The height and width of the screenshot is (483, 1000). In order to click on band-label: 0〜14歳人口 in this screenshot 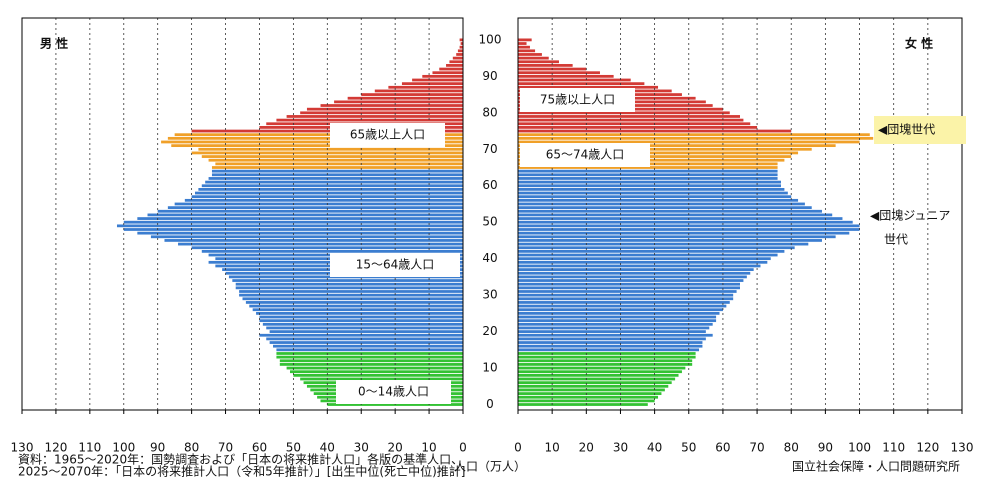, I will do `click(393, 392)`.